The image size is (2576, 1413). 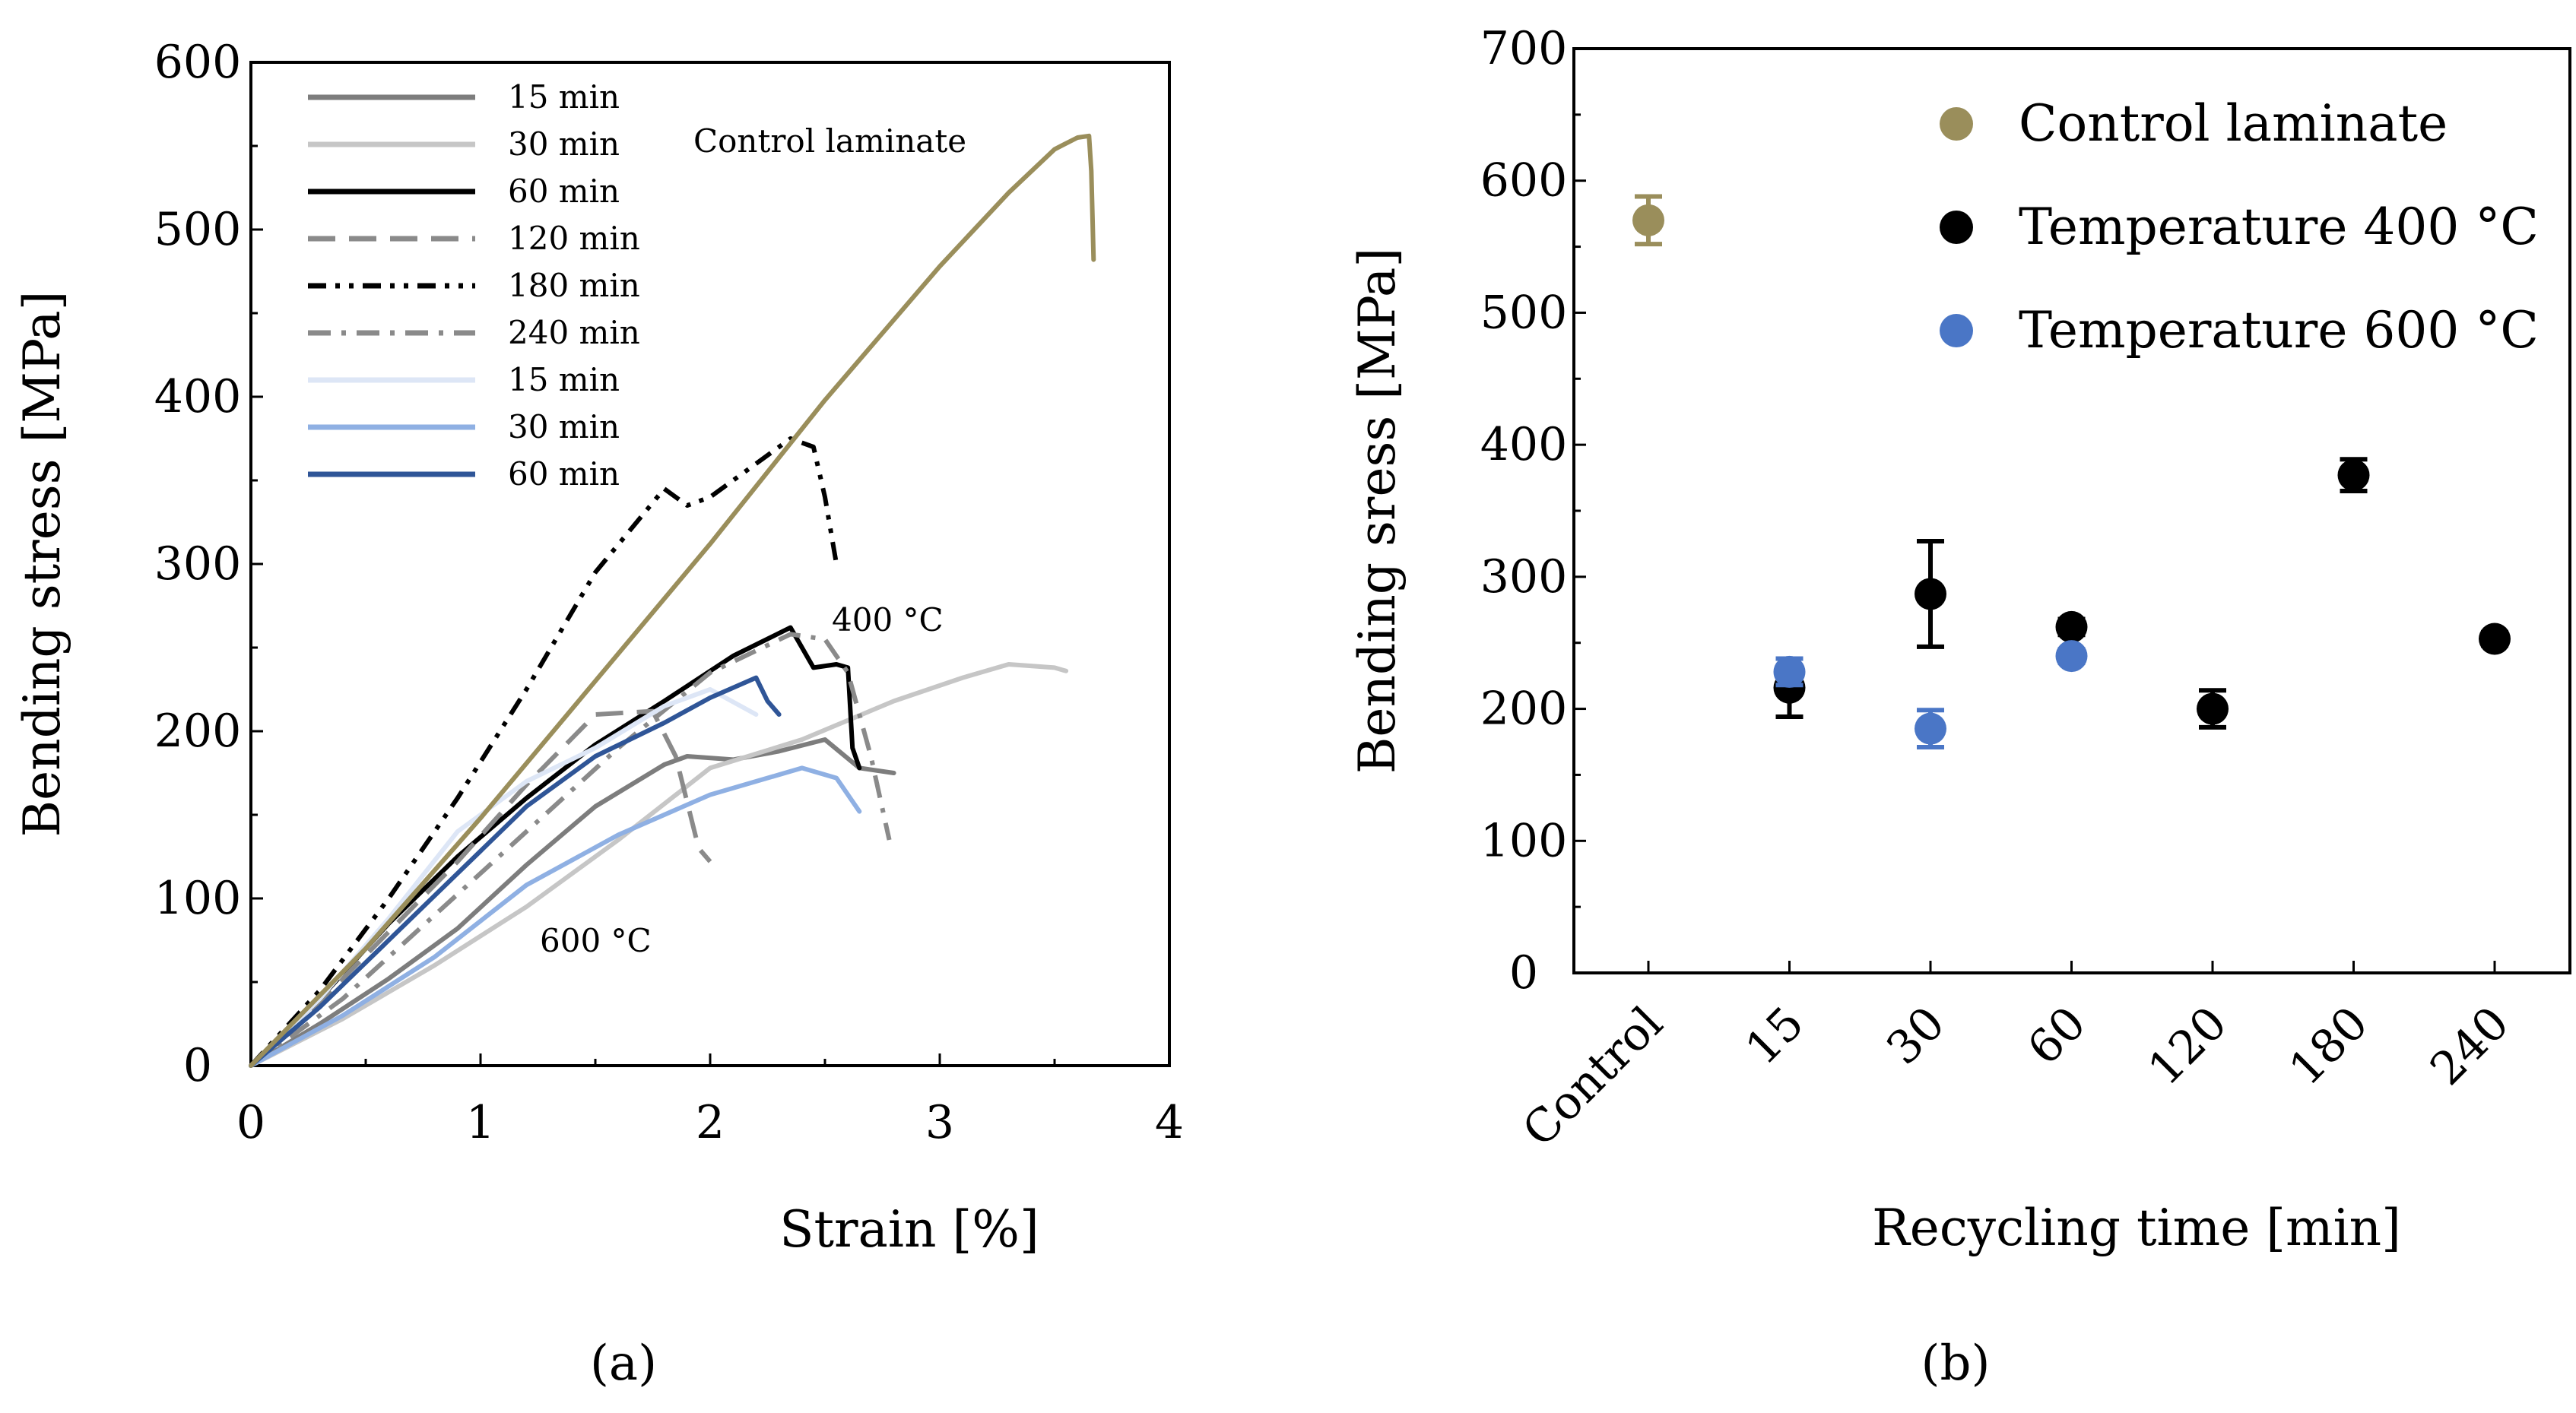 I want to click on xtick-label-a: 1, so click(x=480, y=1123).